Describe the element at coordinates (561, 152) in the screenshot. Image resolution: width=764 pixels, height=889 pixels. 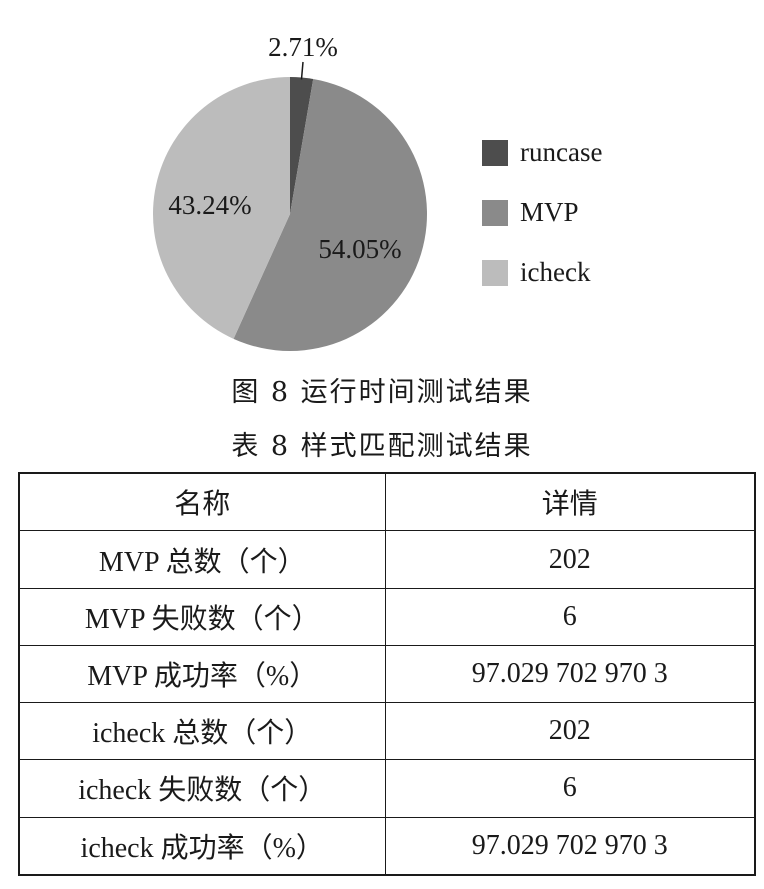
I see `legend-label: runcase` at that location.